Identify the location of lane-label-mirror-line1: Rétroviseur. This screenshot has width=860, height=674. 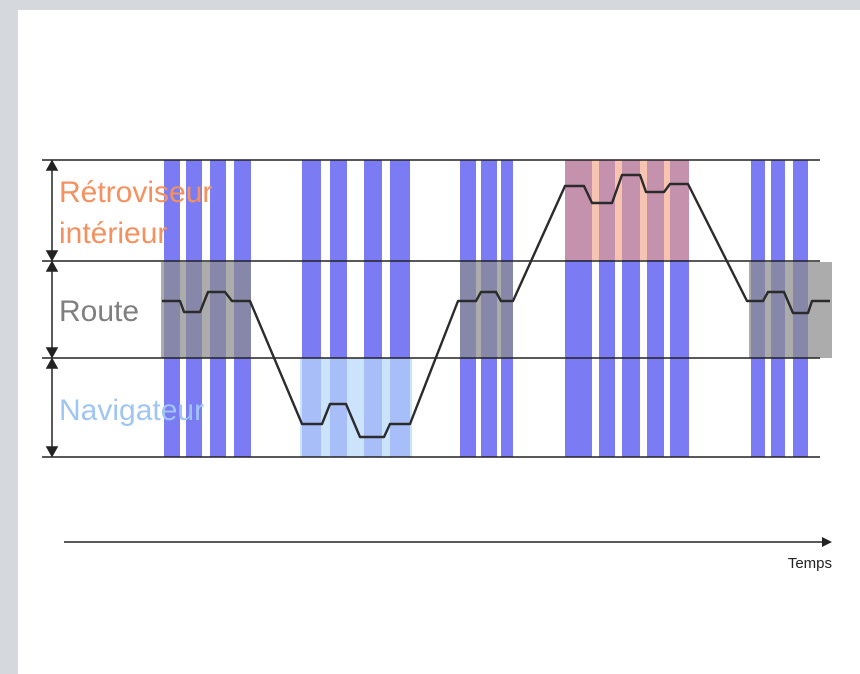
(135, 192).